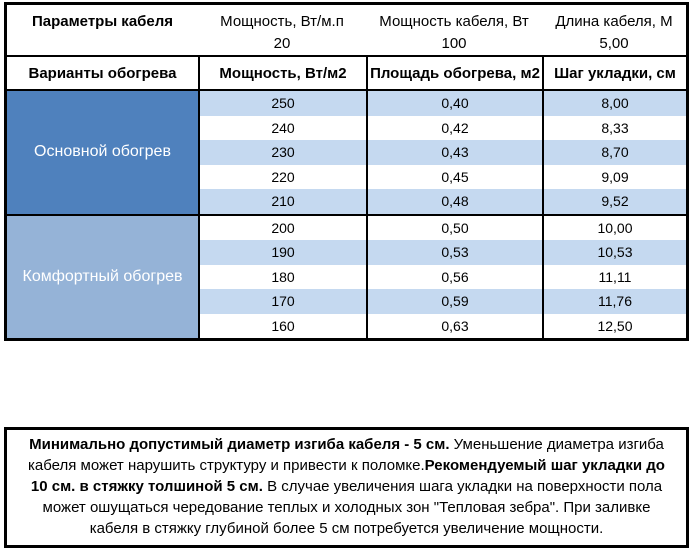 Image resolution: width=694 pixels, height=548 pixels. I want to click on param-cable-power: Мощность кабеля, Вт 100, so click(454, 31).